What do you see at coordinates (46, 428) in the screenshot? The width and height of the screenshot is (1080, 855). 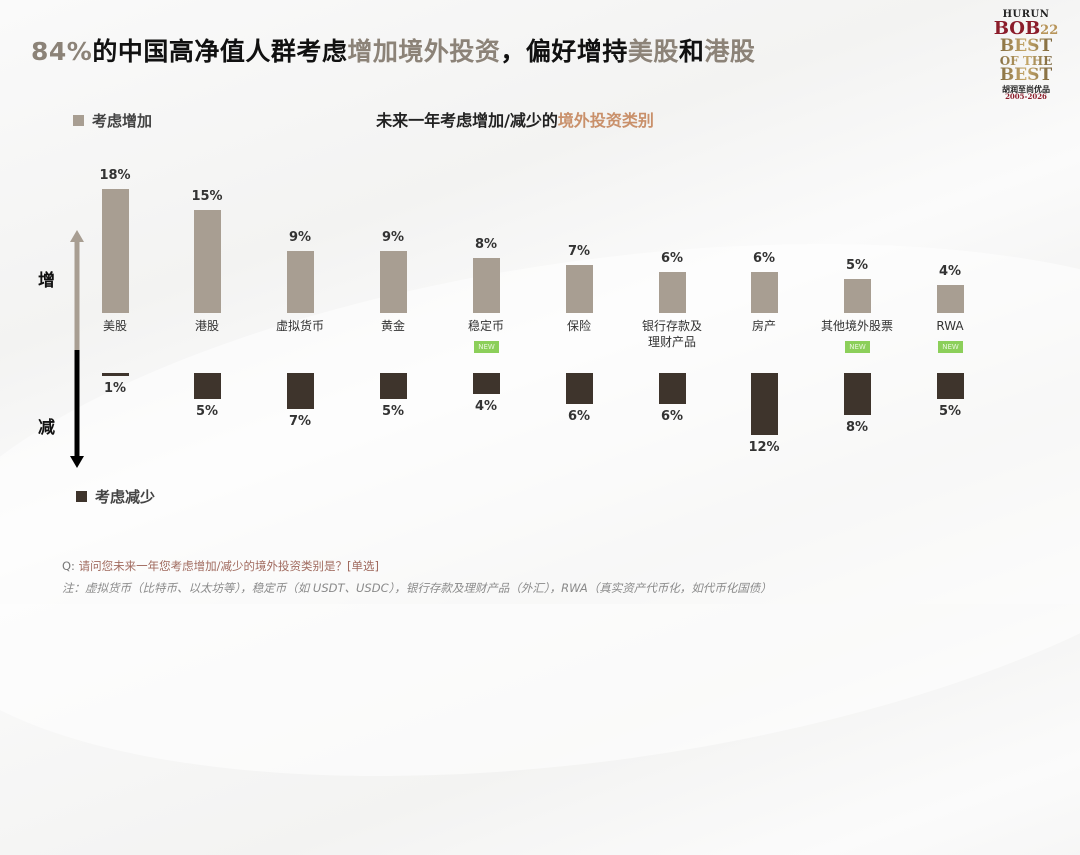 I see `axis-label-decrease: 减` at bounding box center [46, 428].